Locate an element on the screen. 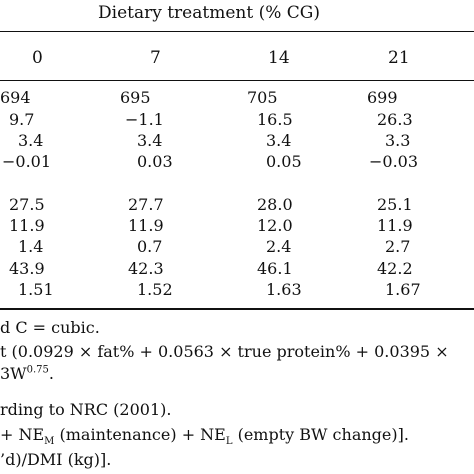  table-cell: 3.3 is located at coordinates (398, 140).